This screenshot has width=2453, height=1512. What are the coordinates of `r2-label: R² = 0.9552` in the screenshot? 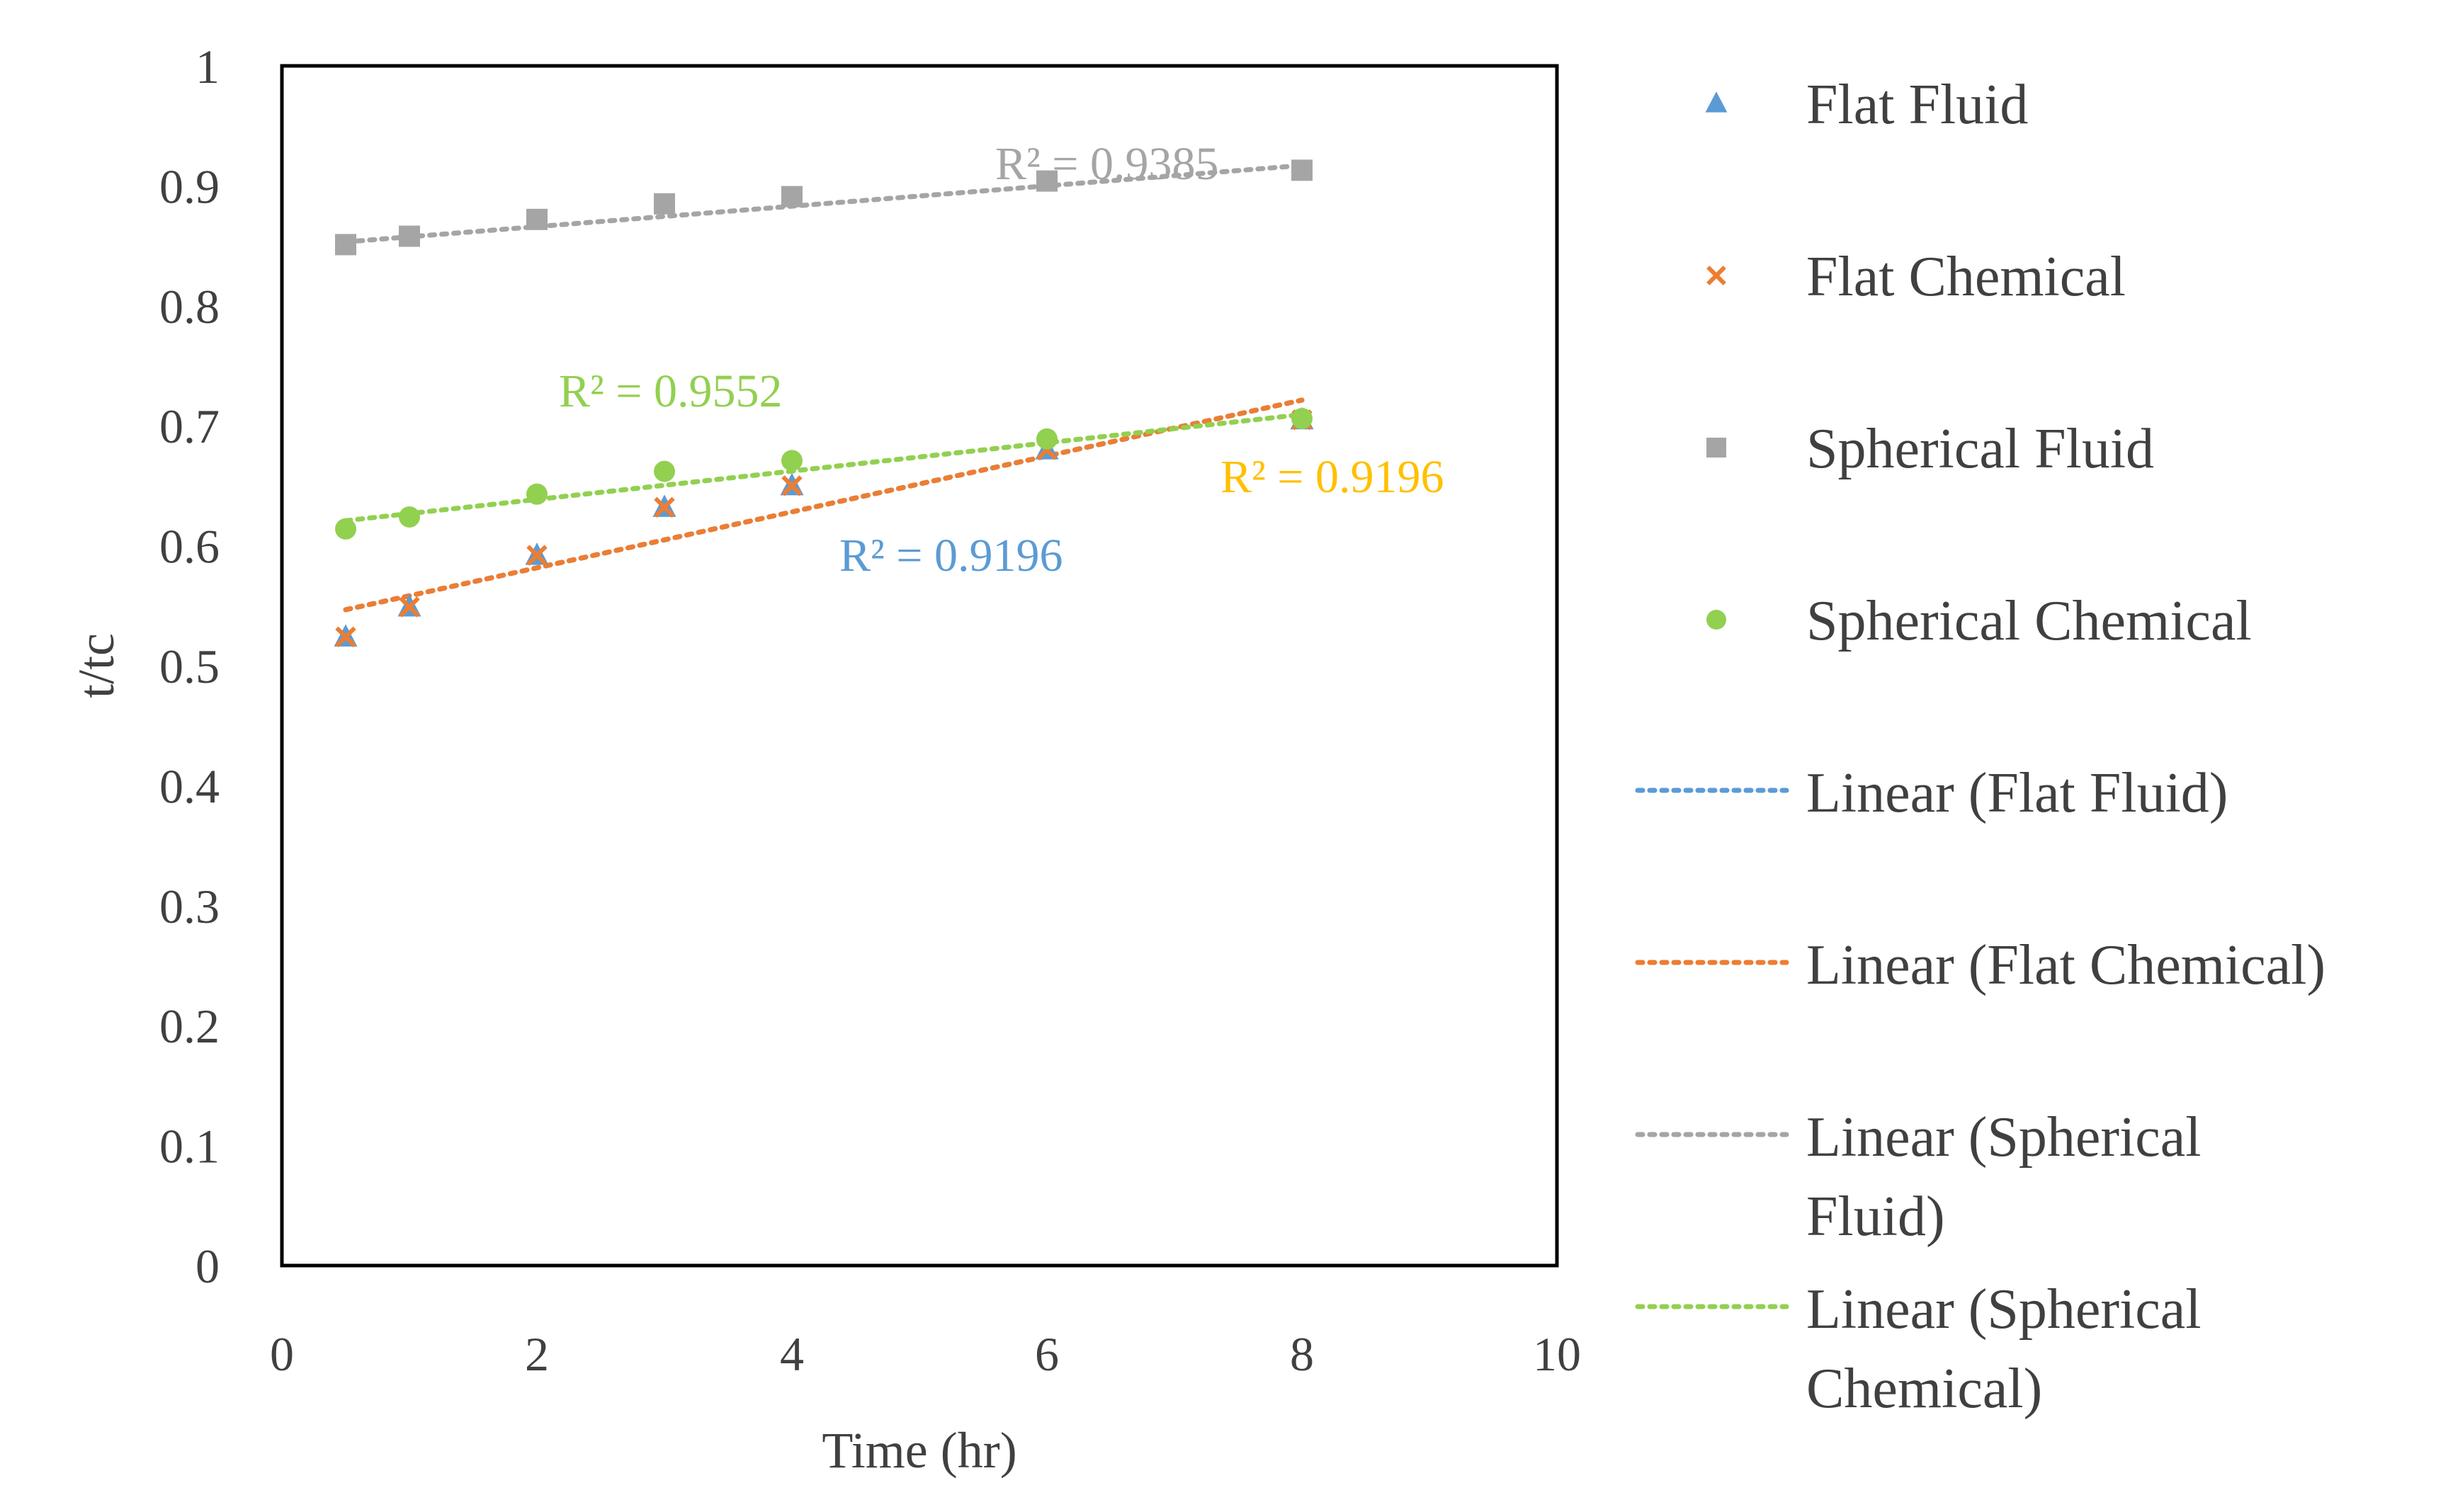 It's located at (671, 391).